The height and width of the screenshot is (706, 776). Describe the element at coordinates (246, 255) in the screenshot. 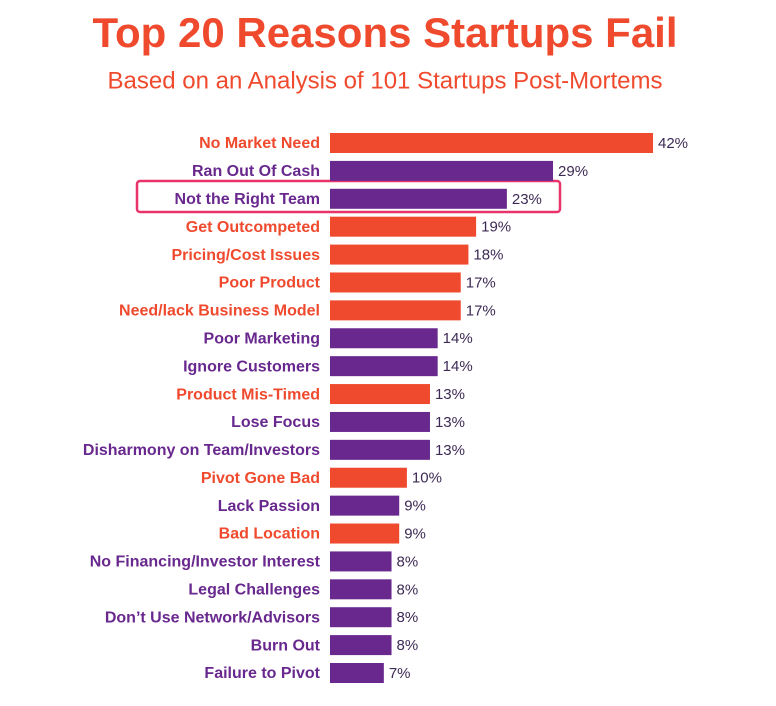

I see `y-tick-label: Pricing/Cost Issues` at that location.